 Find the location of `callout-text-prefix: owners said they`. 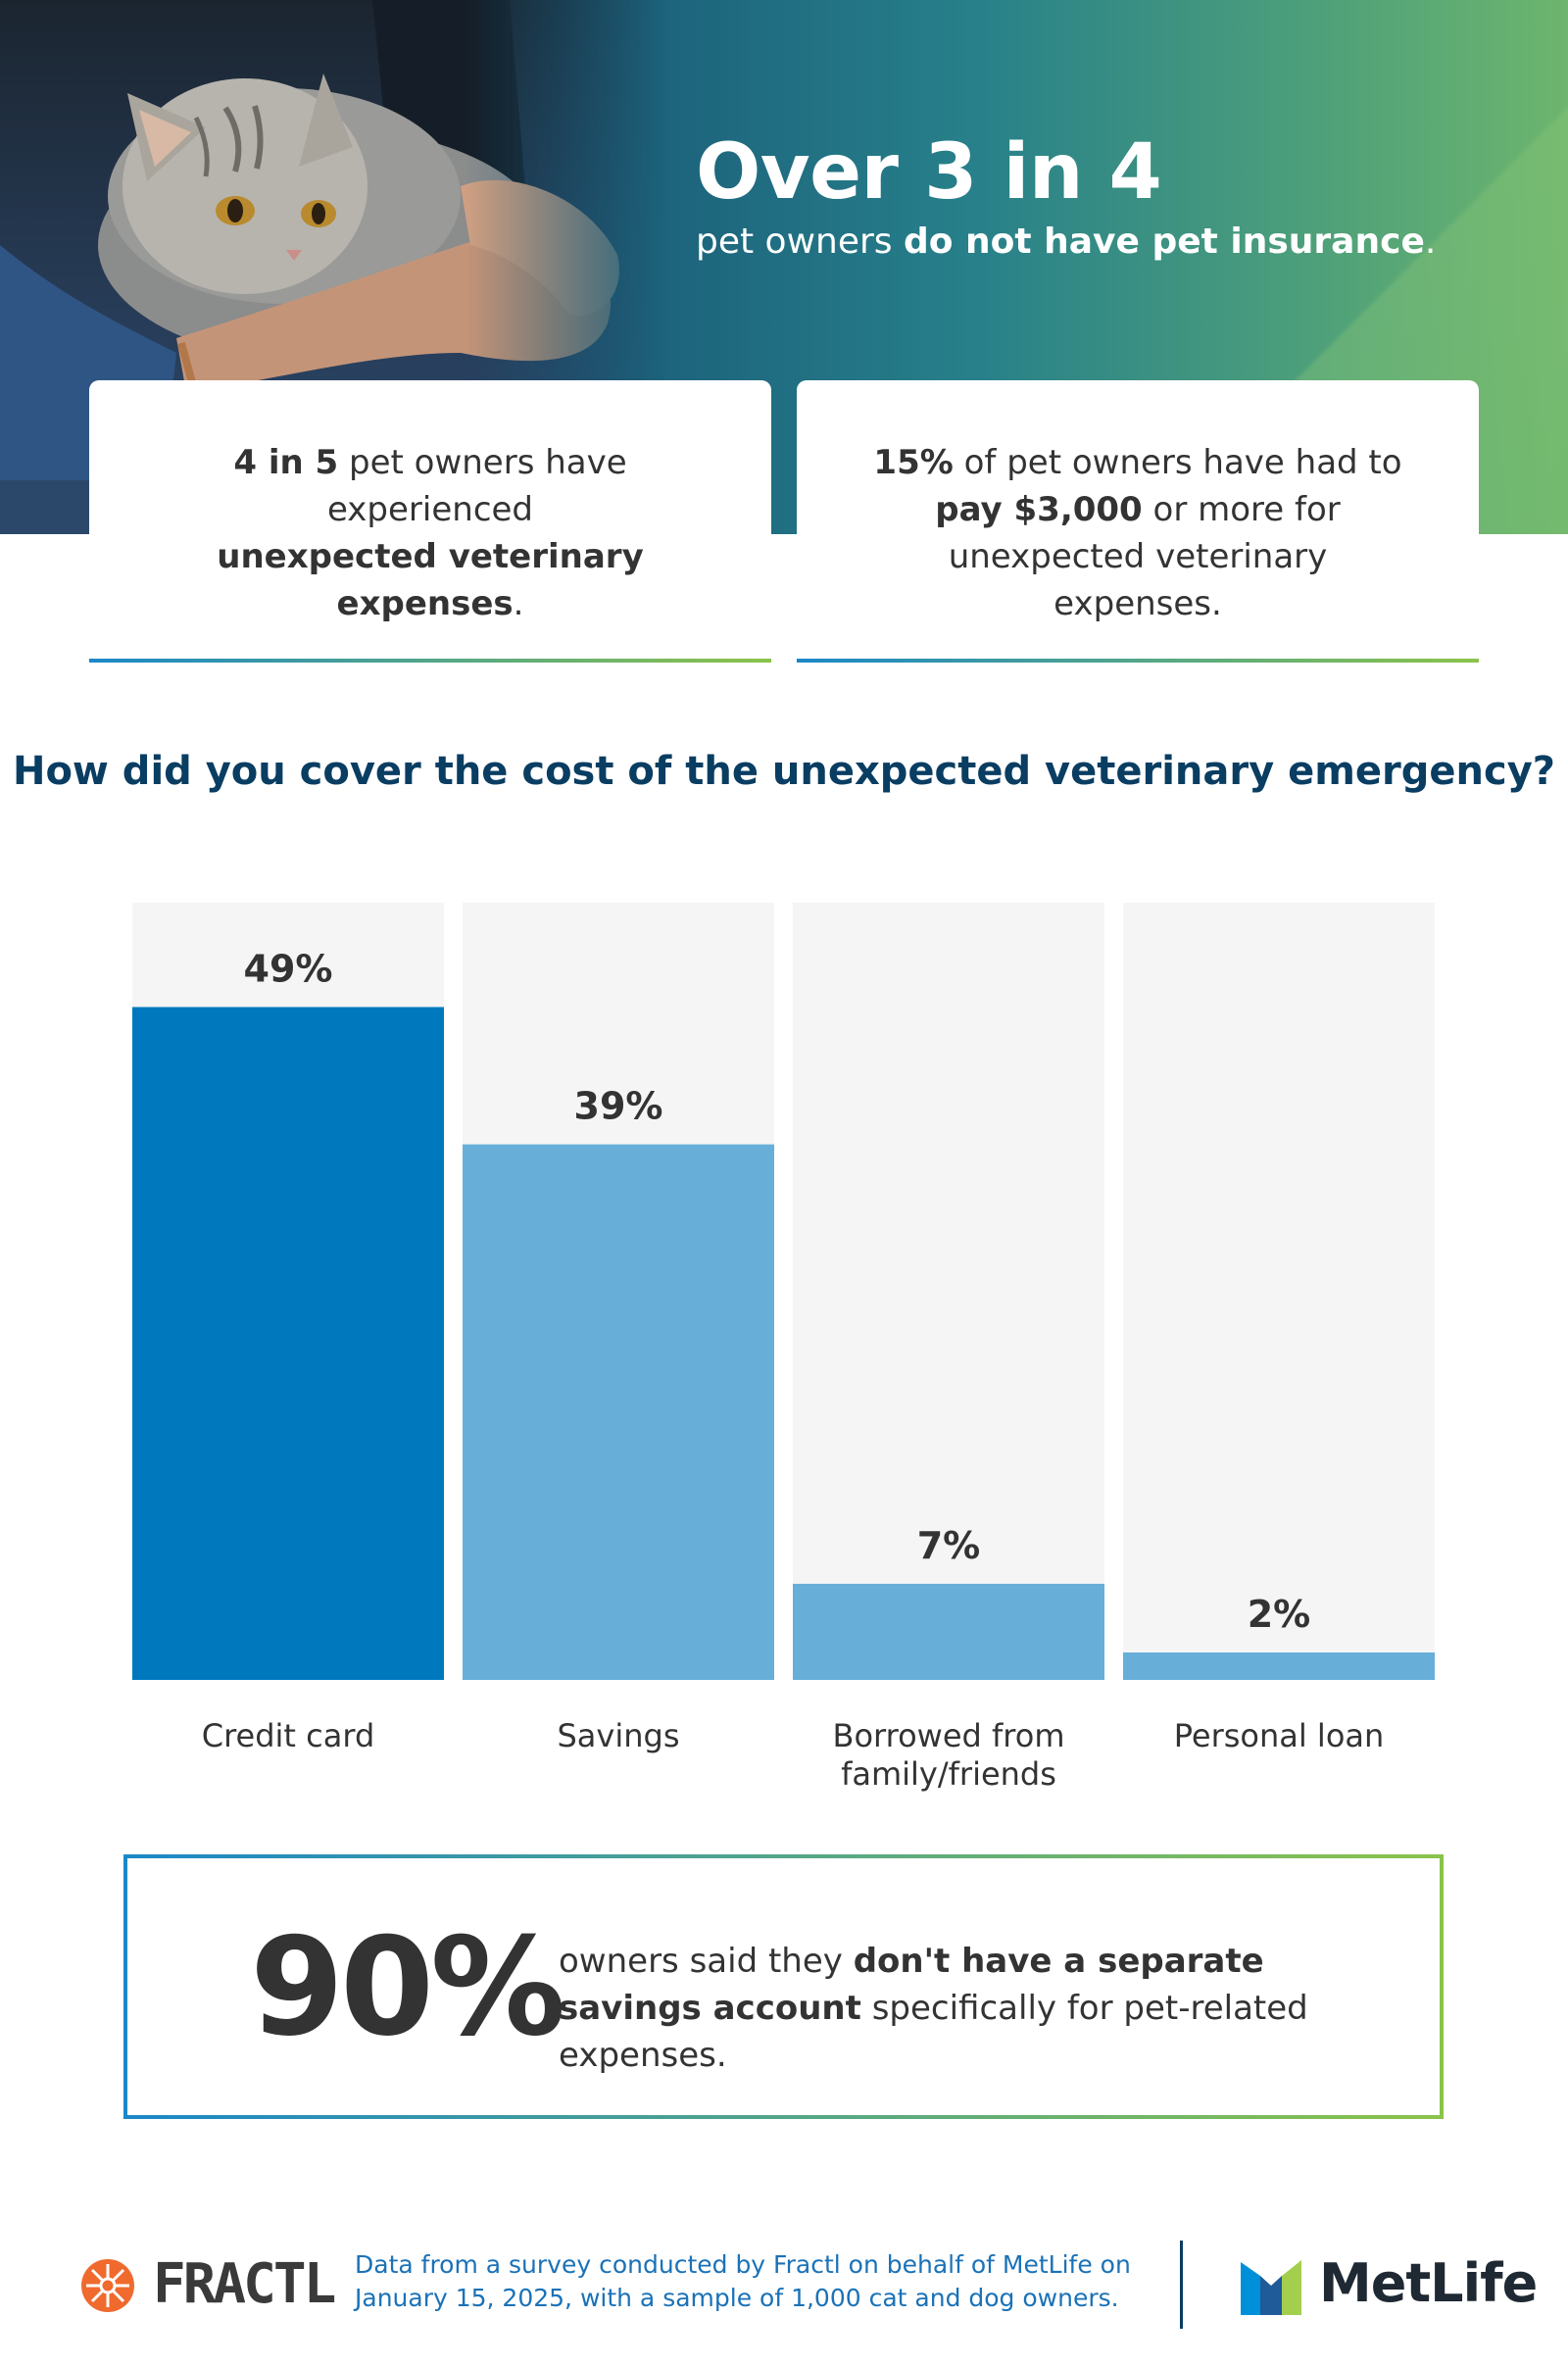

callout-text-prefix: owners said they is located at coordinates (706, 1961).